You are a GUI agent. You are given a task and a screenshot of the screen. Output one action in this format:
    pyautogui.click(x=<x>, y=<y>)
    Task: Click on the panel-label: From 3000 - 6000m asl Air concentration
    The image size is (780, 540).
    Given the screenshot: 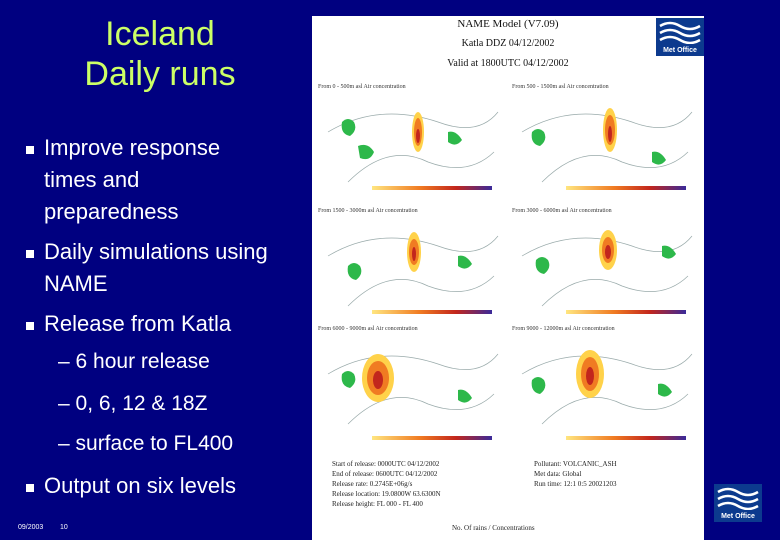 What is the action you would take?
    pyautogui.click(x=562, y=211)
    